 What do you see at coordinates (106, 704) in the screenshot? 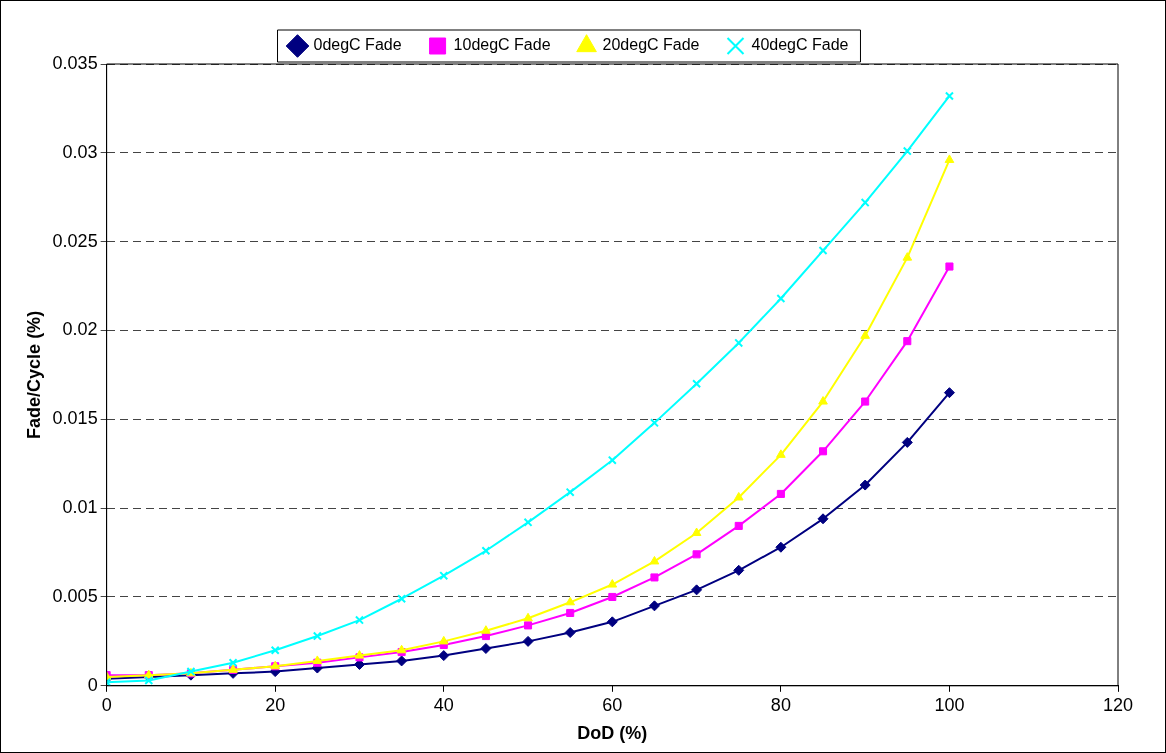
I see `x-tick-label: 0` at bounding box center [106, 704].